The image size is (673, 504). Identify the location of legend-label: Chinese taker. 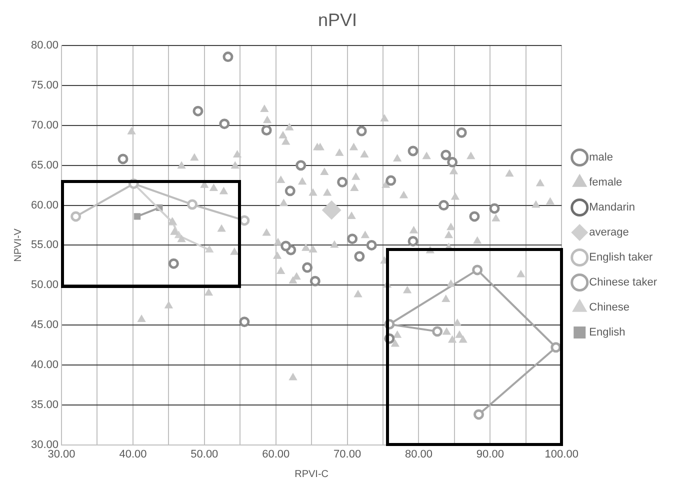
(623, 282).